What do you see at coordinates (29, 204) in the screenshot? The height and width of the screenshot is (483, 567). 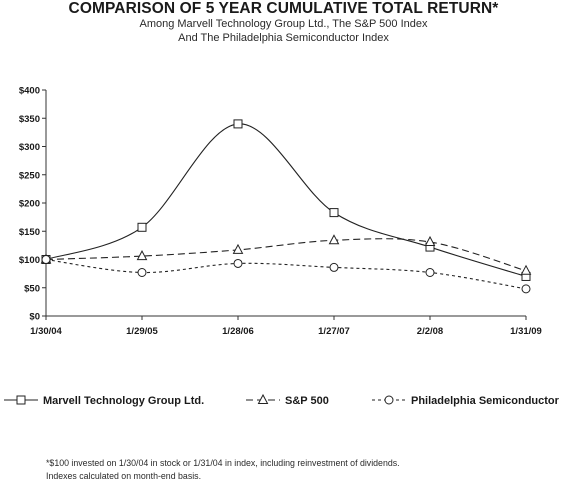 I see `y-tick-label: $200` at bounding box center [29, 204].